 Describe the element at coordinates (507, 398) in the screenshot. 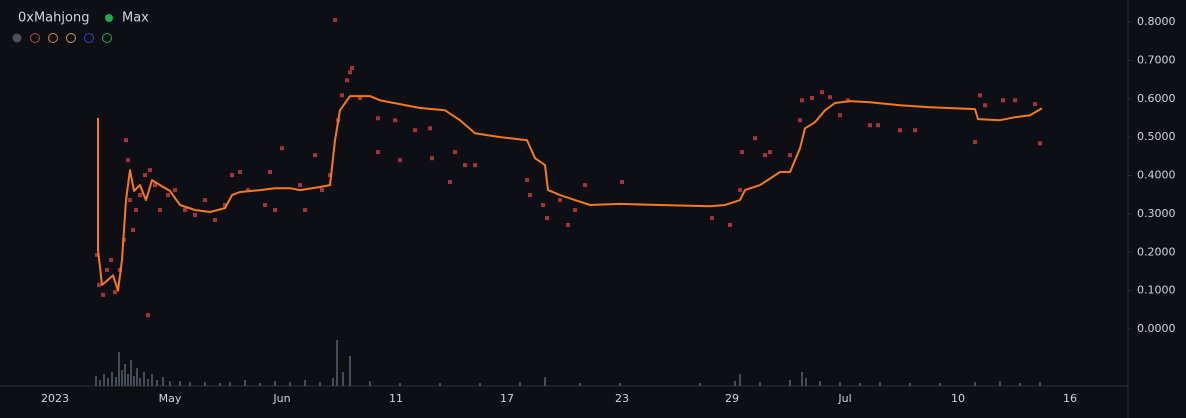

I see `x-tick-label: 17` at that location.